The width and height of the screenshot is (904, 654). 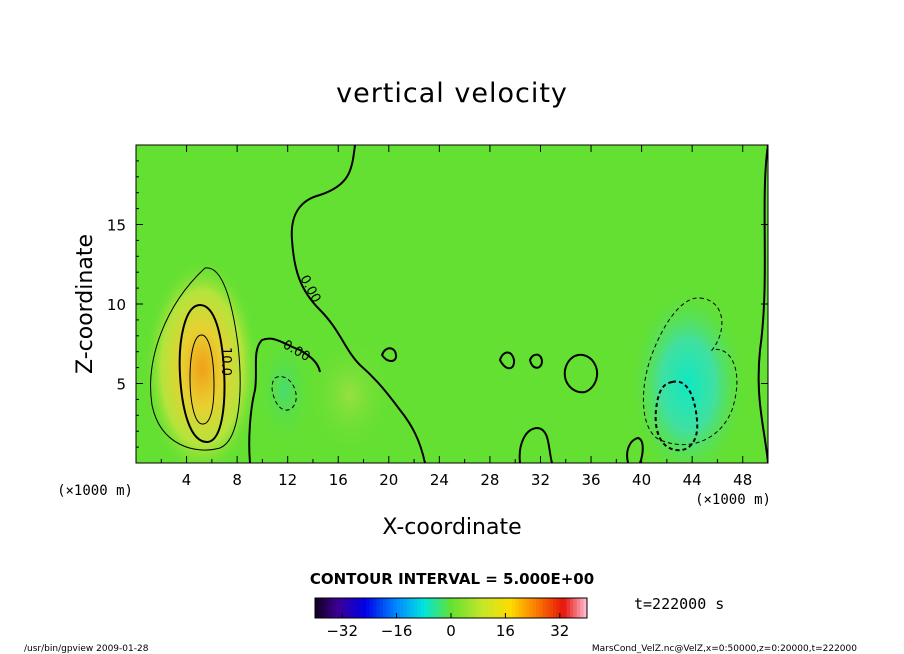 I want to click on x-tick-label: 36, so click(x=590, y=480).